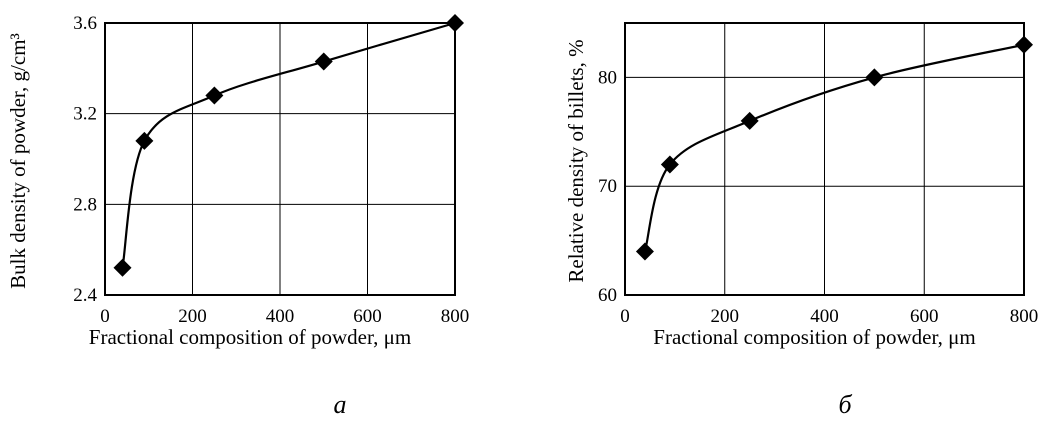 This screenshot has height=437, width=1048. Describe the element at coordinates (607, 295) in the screenshot. I see `y-tick-label: 60` at that location.